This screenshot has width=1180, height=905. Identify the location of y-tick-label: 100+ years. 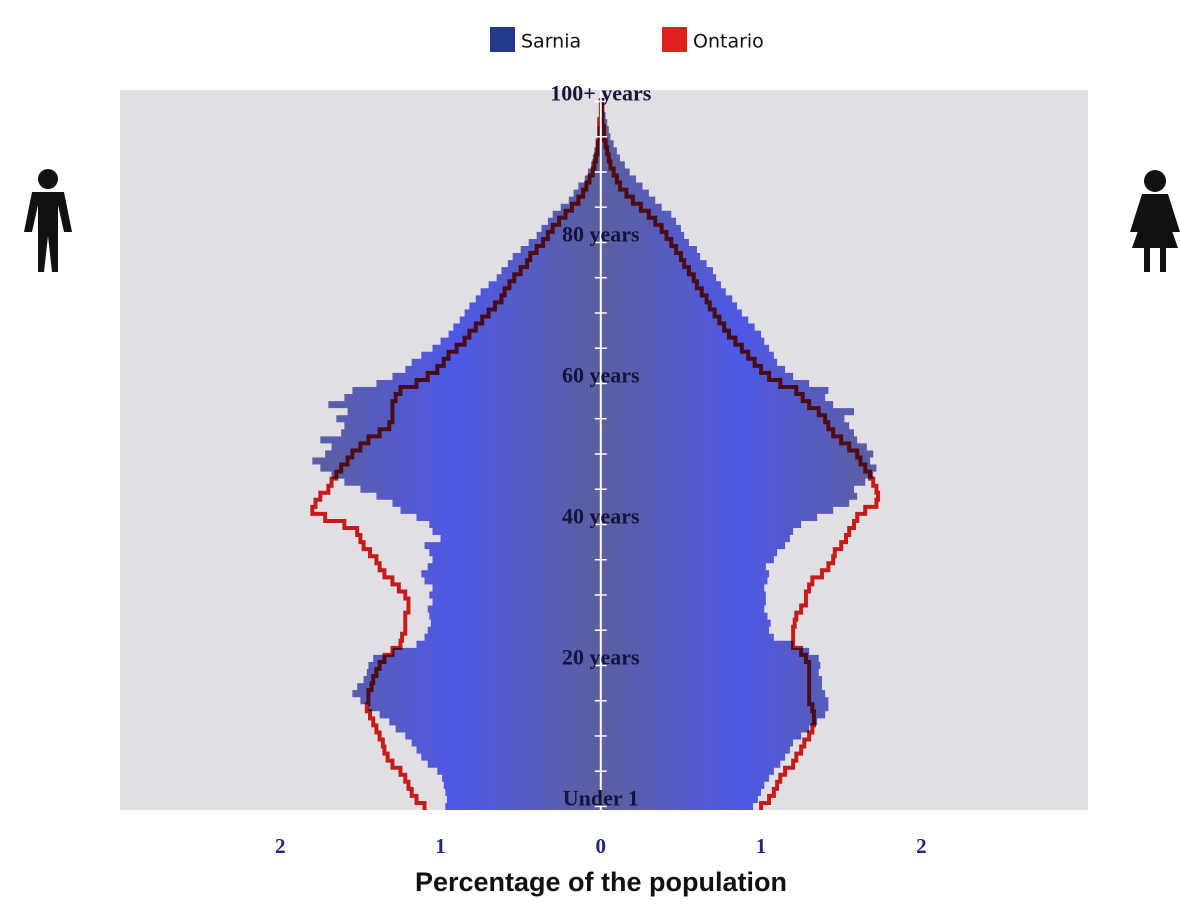
(601, 93).